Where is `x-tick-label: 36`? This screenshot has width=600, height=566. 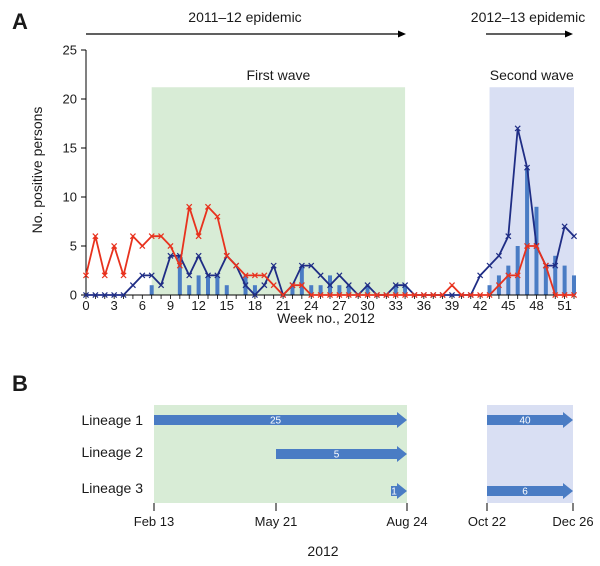 x-tick-label: 36 is located at coordinates (424, 305).